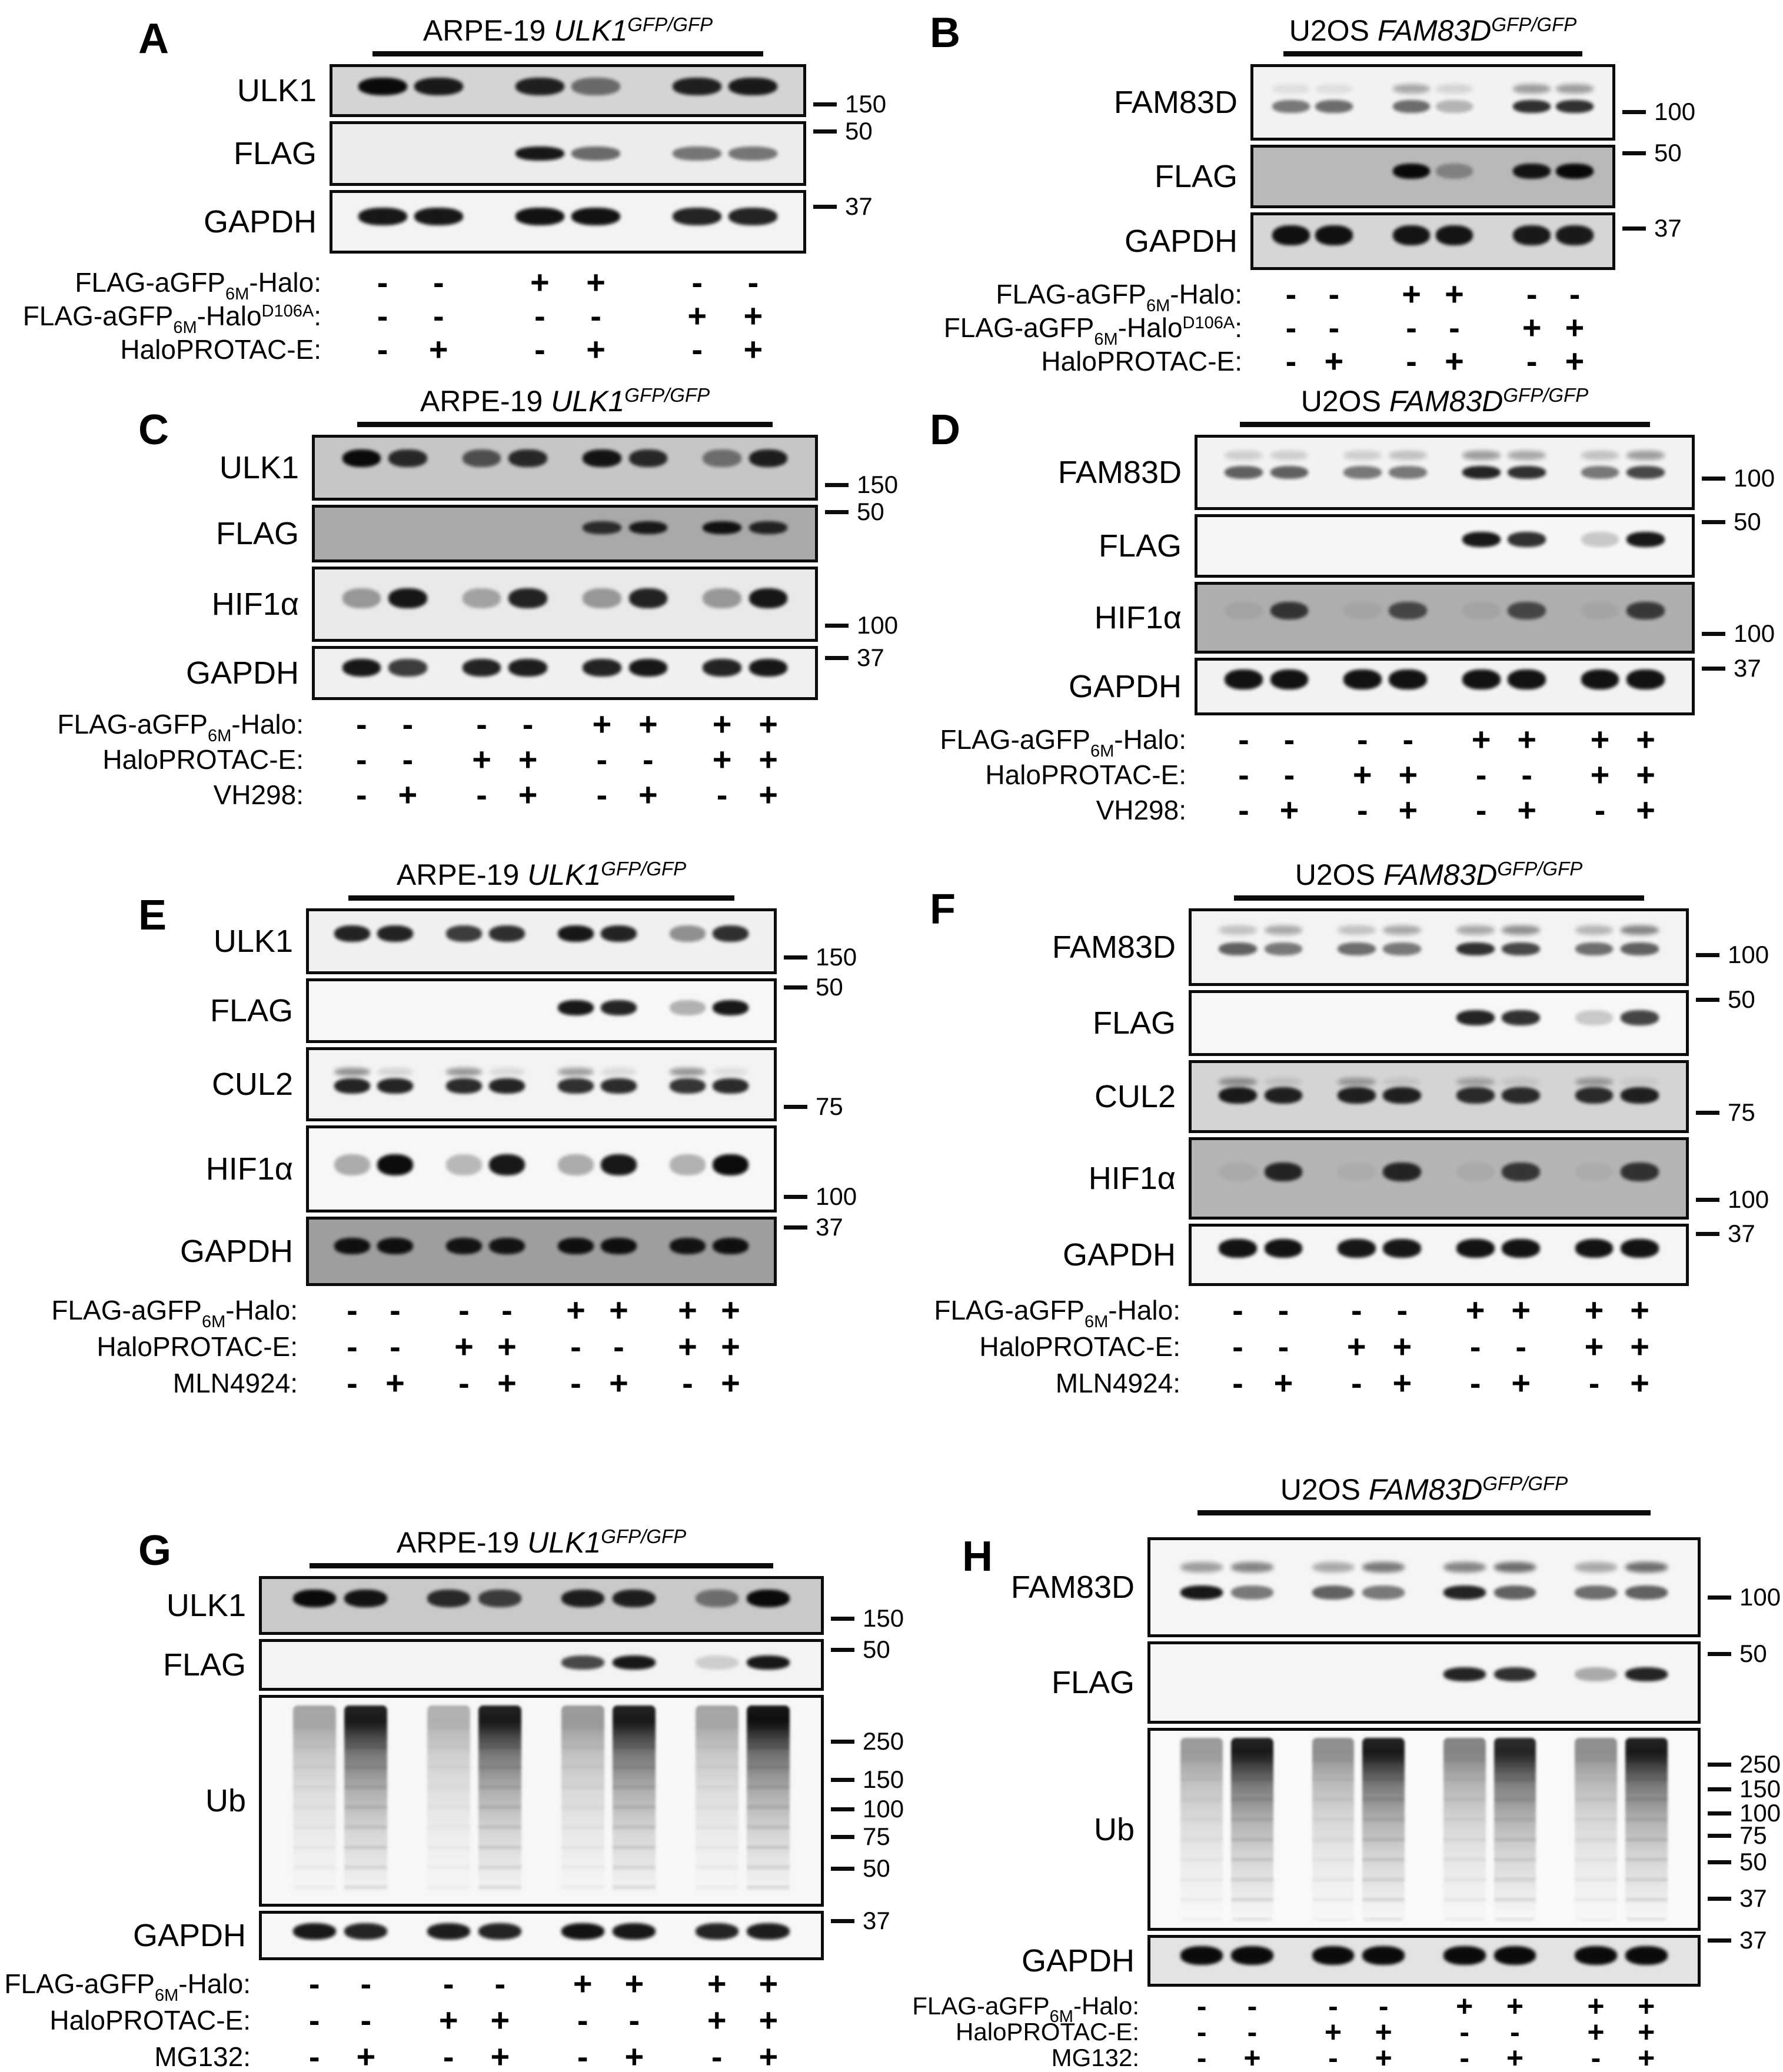 The height and width of the screenshot is (2072, 1783). What do you see at coordinates (229, 316) in the screenshot?
I see `label-part: -Halo` at bounding box center [229, 316].